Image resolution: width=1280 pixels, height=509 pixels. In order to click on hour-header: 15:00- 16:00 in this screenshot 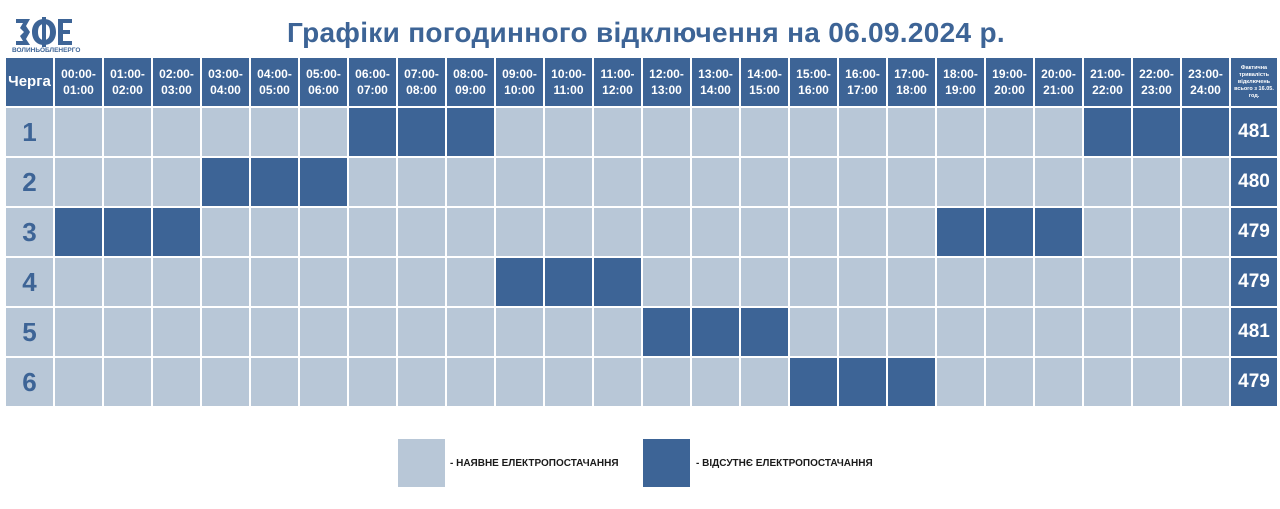, I will do `click(813, 82)`.